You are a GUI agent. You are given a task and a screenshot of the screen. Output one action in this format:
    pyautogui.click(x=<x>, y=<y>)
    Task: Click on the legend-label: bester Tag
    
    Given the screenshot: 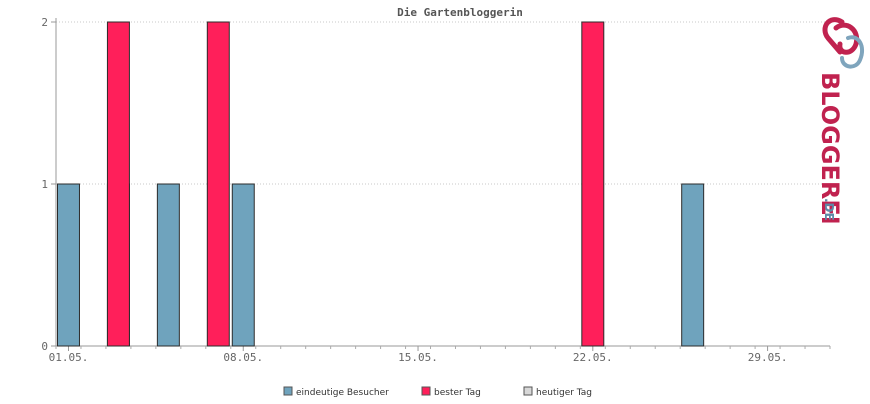 What is the action you would take?
    pyautogui.click(x=457, y=393)
    